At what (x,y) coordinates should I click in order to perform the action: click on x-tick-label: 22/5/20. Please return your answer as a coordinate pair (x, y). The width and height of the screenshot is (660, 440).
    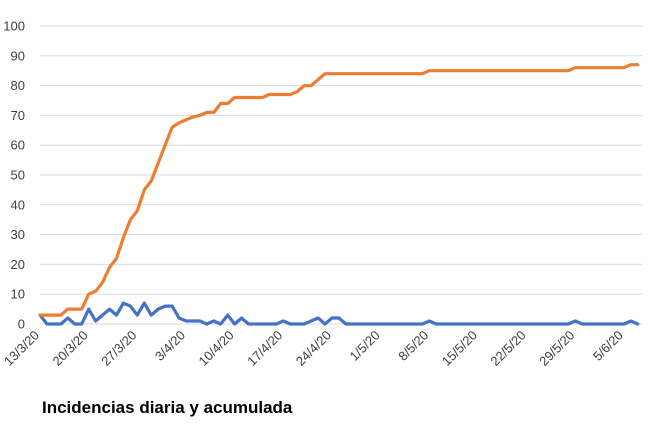
    Looking at the image, I should click on (507, 348).